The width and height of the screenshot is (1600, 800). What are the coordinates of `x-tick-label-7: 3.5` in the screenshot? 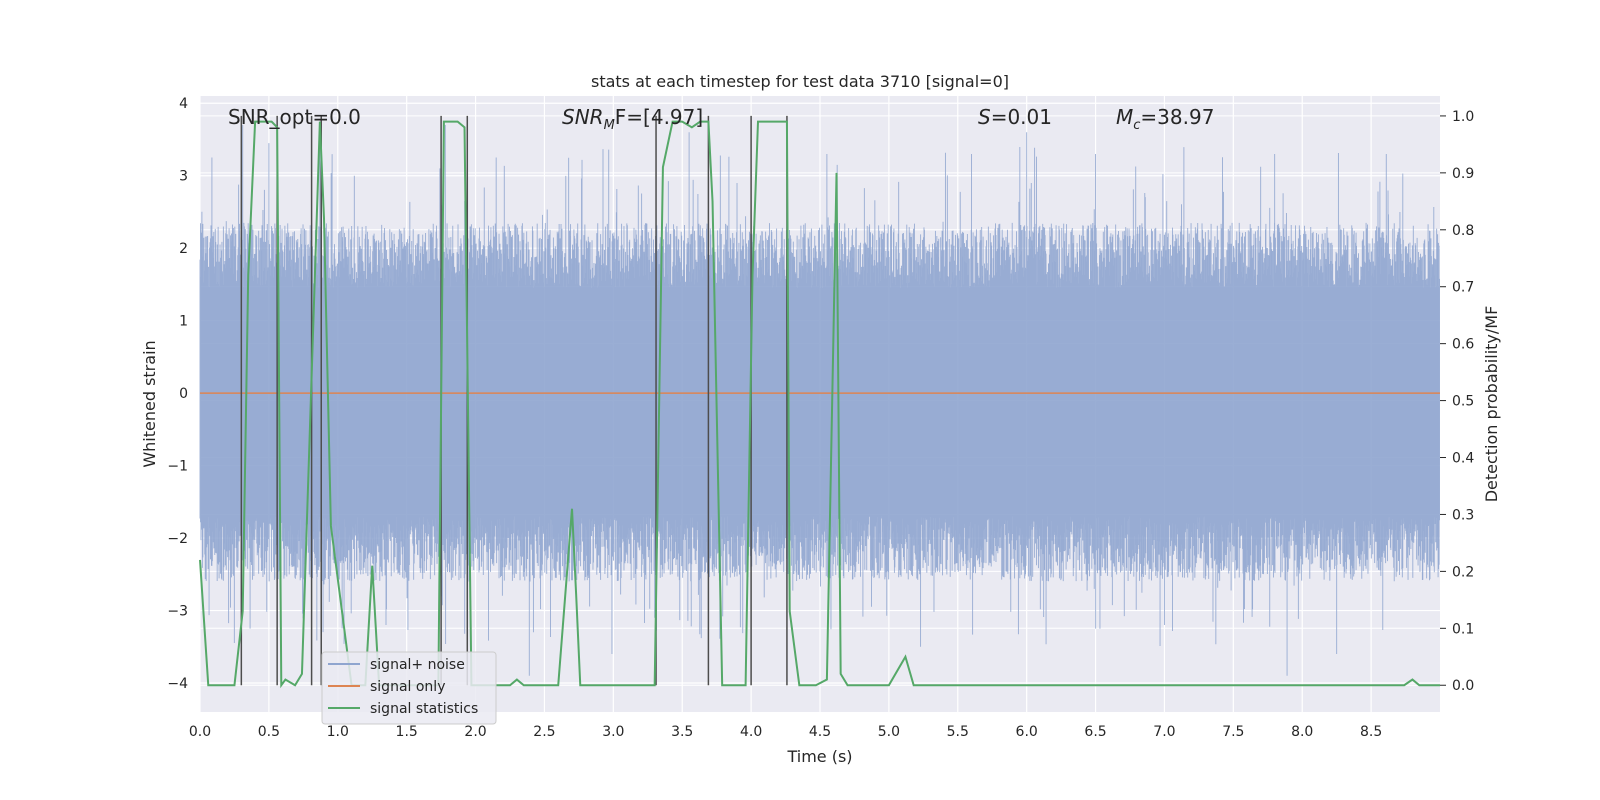 It's located at (682, 732).